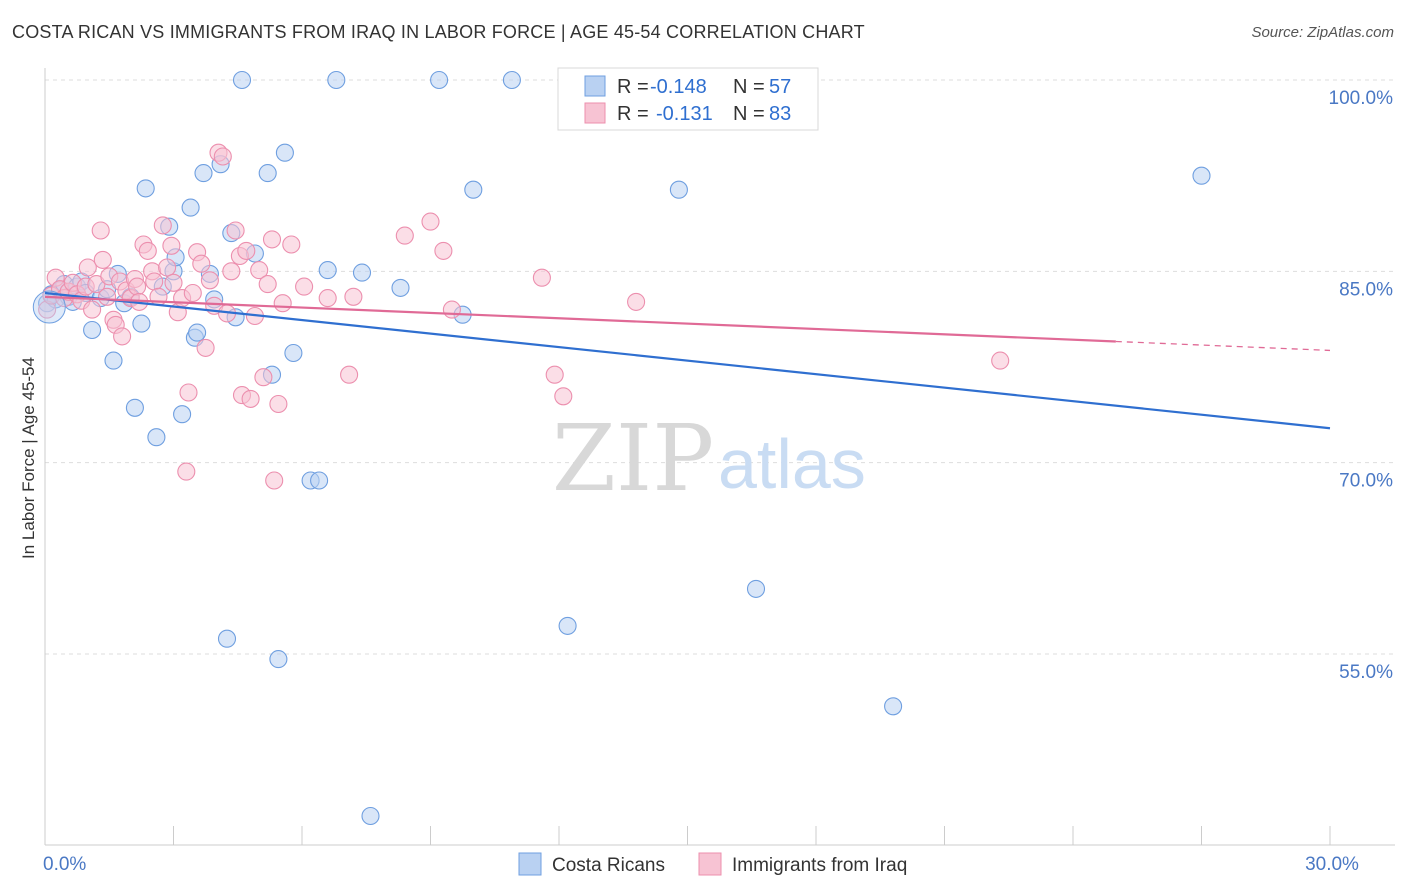  I want to click on series-swatch-pink, so click(710, 864).